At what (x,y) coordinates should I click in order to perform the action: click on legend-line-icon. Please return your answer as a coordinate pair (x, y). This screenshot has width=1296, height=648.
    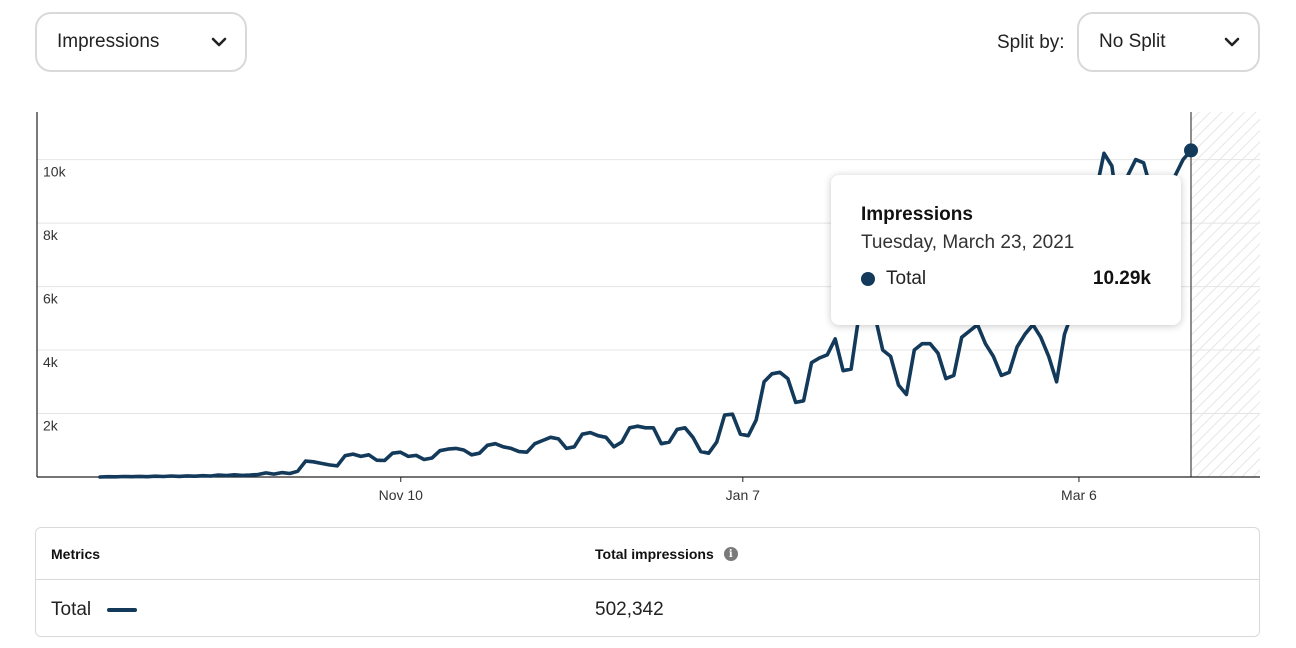
    Looking at the image, I should click on (122, 610).